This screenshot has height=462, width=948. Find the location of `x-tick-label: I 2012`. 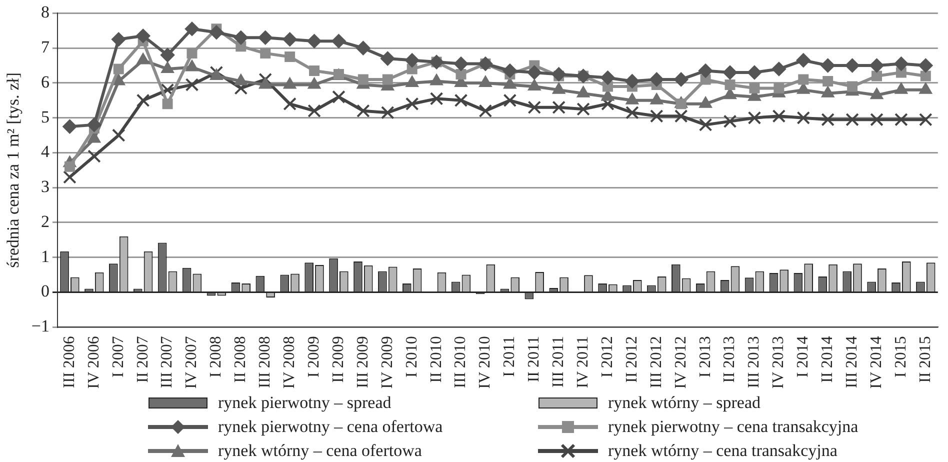

x-tick-label: I 2012 is located at coordinates (607, 357).